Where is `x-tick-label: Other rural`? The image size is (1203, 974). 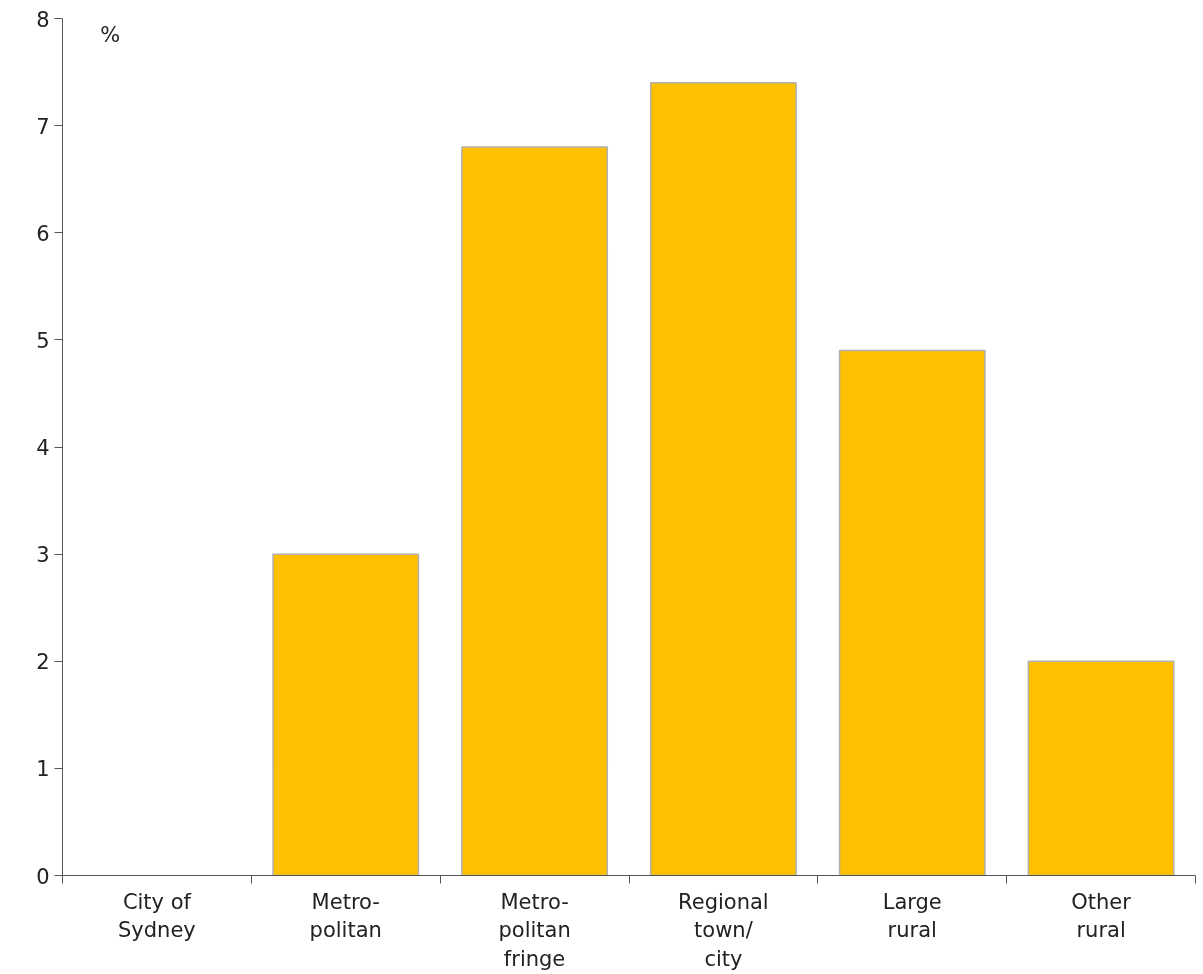
x-tick-label: Other rural is located at coordinates (1101, 916).